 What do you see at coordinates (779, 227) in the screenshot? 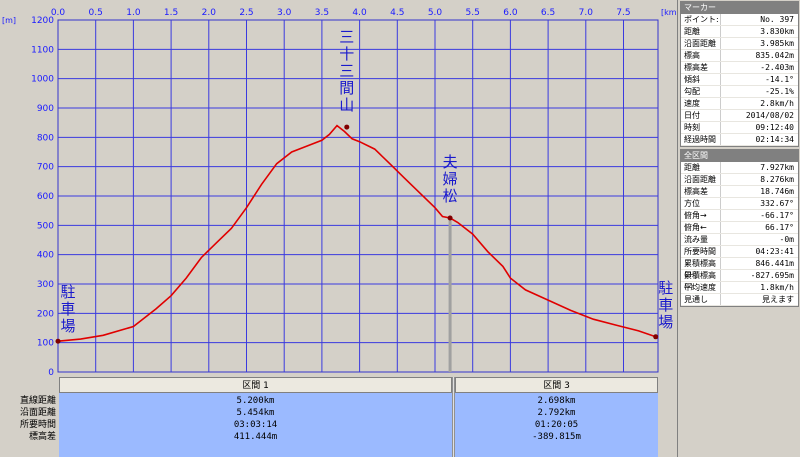
I see `total-value: 66.17°` at bounding box center [779, 227].